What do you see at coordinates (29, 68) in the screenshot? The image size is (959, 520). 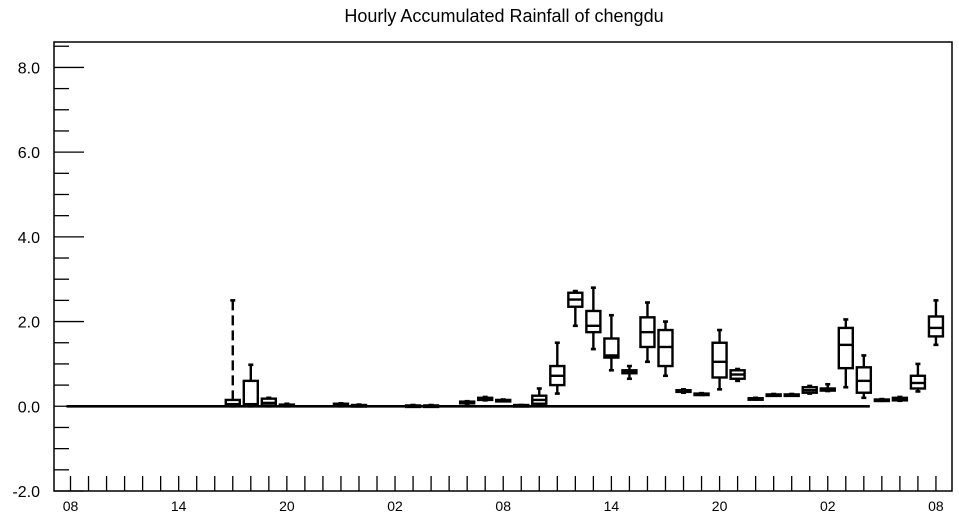 I see `y-tick-label: 8.0` at bounding box center [29, 68].